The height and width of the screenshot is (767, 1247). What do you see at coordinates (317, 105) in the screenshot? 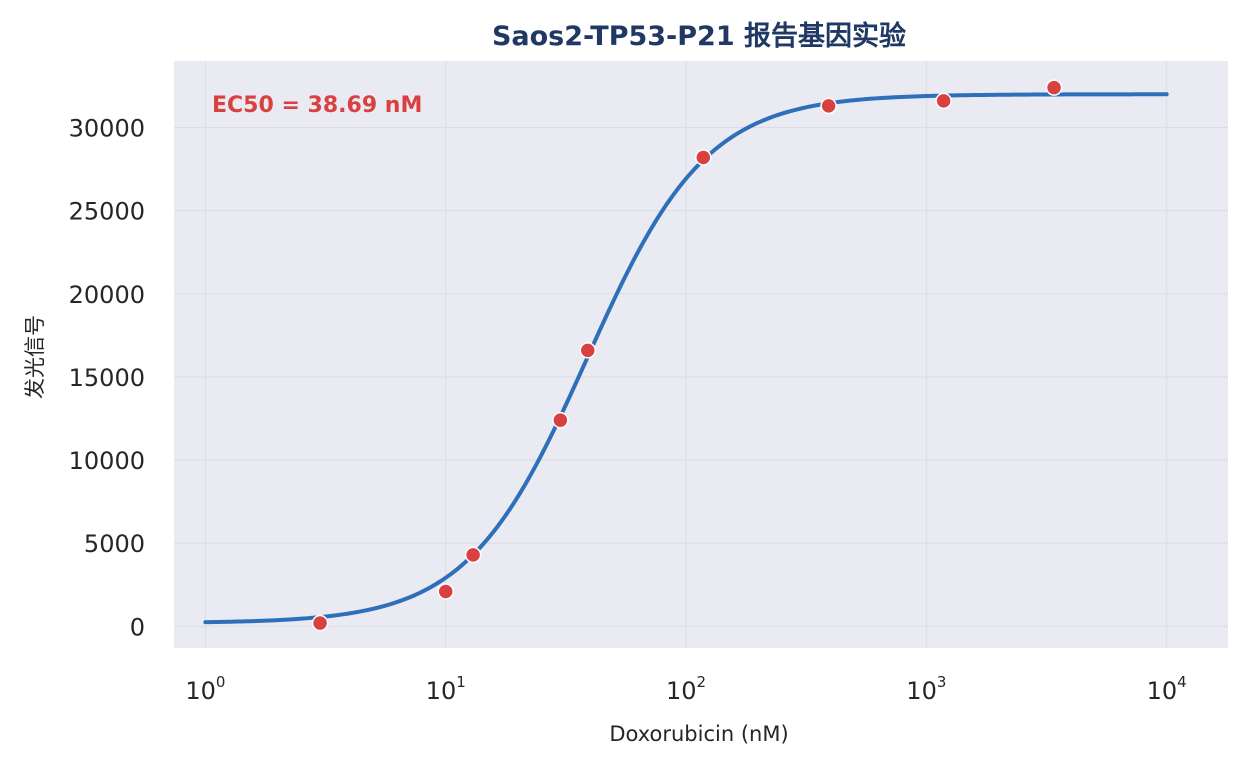
I see `ec50-annotation: EC50 = 38.69 nM` at bounding box center [317, 105].